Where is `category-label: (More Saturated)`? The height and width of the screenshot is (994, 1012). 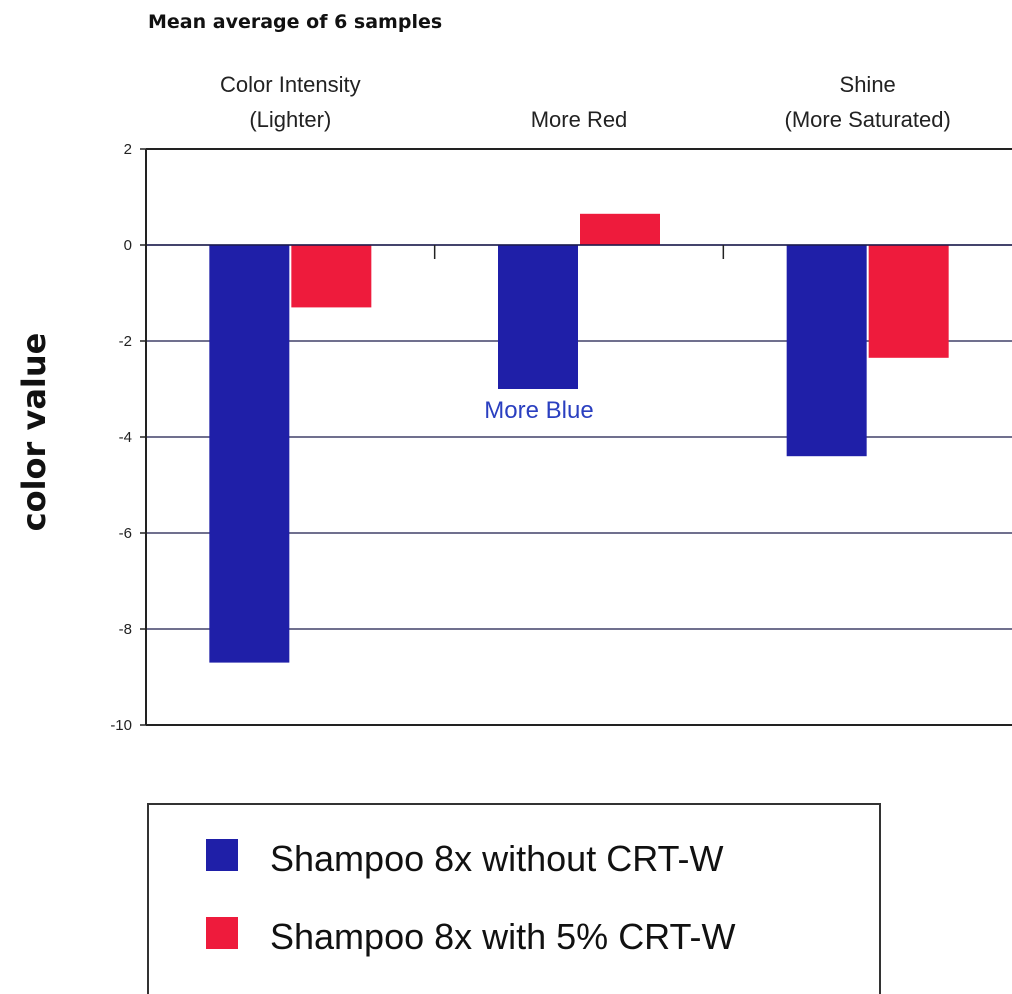
category-label: (More Saturated) is located at coordinates (868, 119).